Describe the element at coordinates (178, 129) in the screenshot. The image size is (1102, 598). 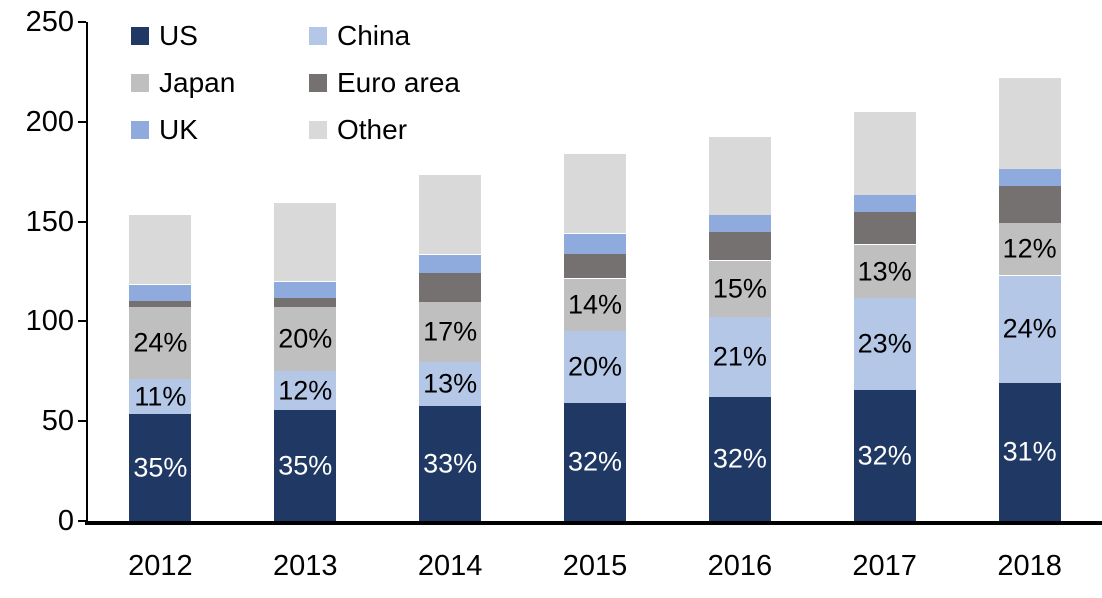
I see `legend-label: UK` at that location.